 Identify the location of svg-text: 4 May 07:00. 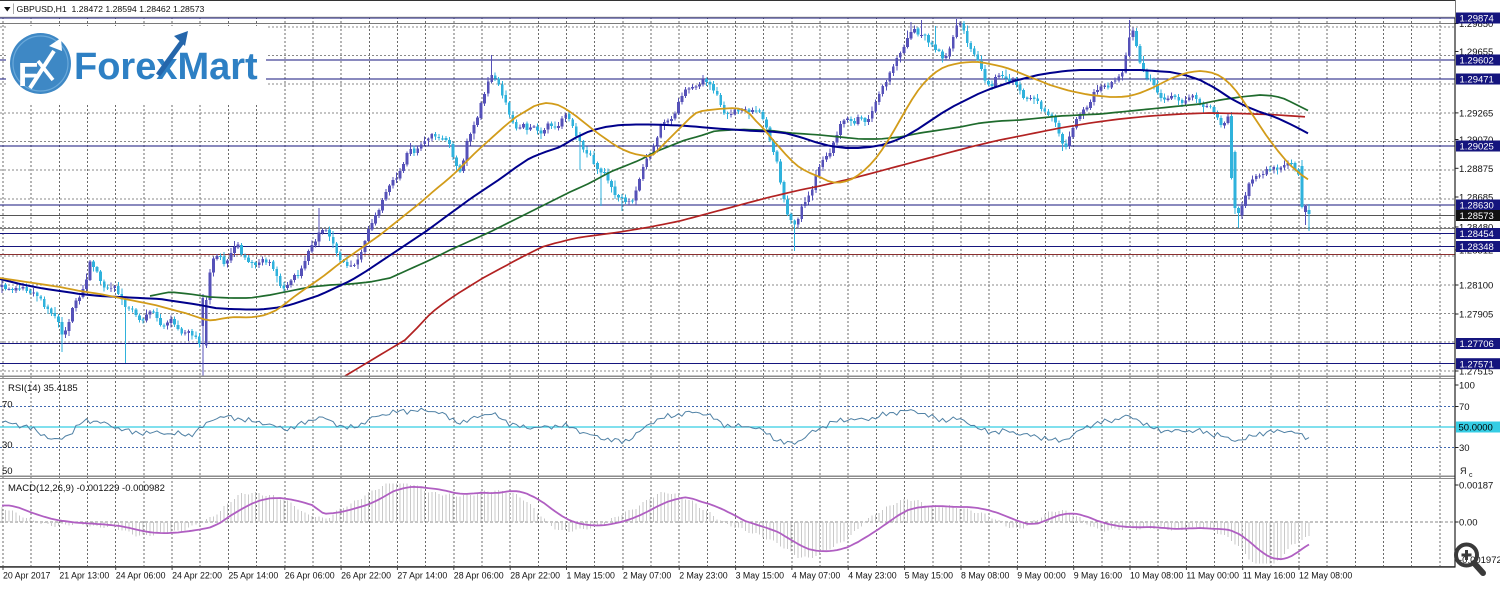
(816, 576).